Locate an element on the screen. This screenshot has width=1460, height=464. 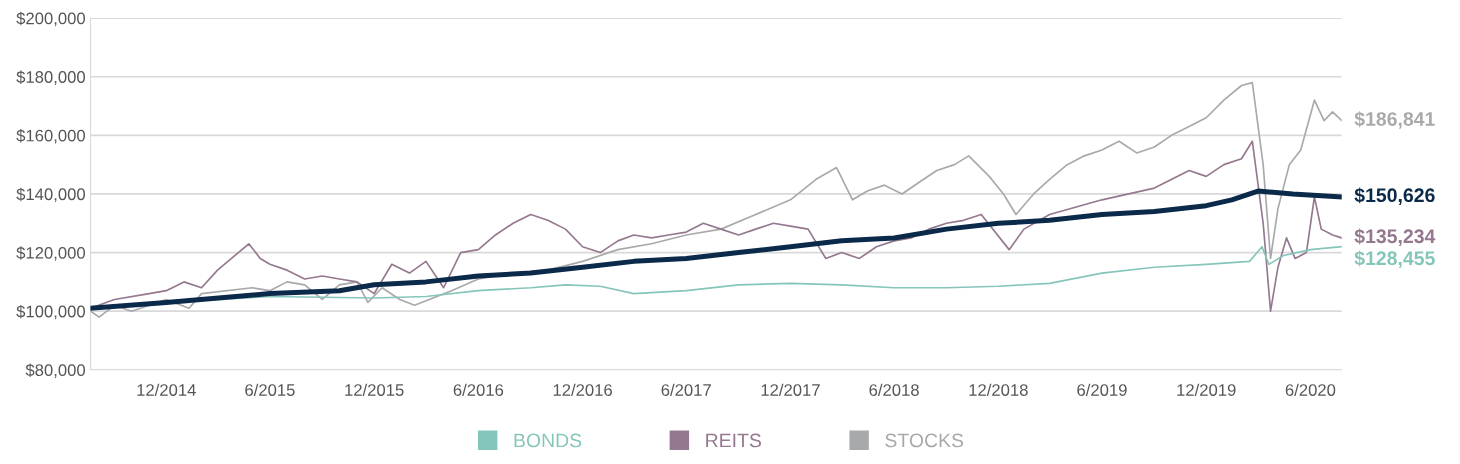
x-tick-label: 12/2015 is located at coordinates (374, 389).